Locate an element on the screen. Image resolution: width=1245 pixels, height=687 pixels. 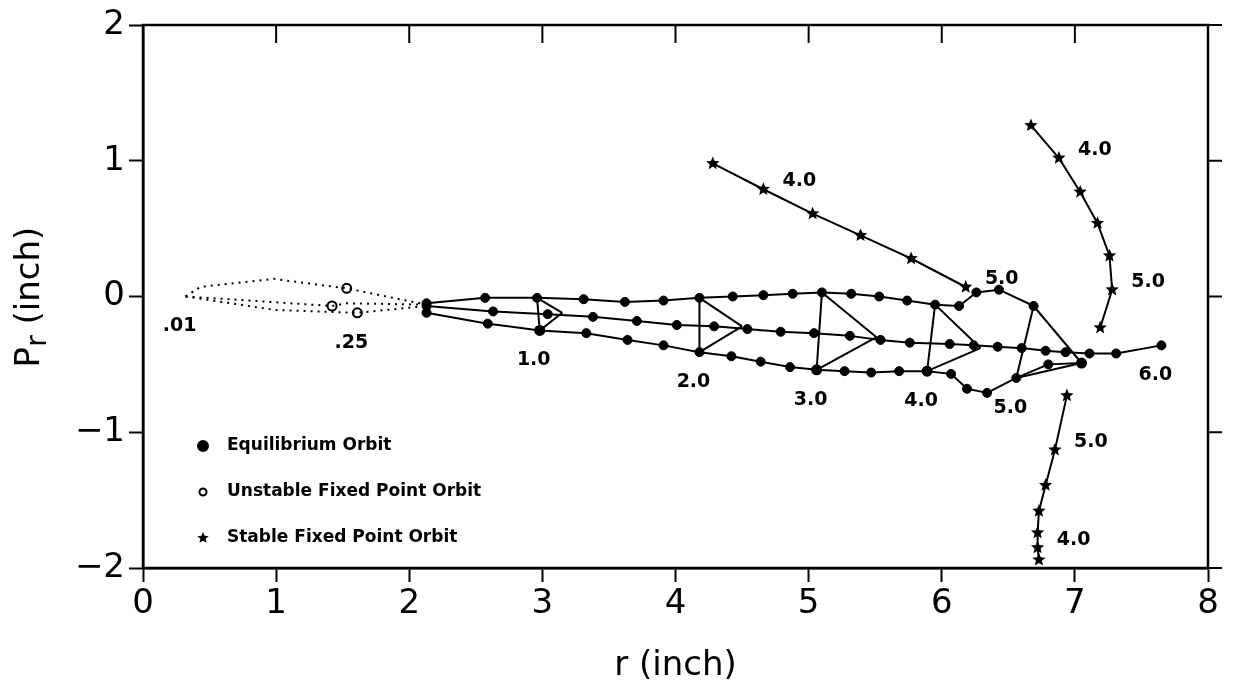
annotation: 1.0 is located at coordinates (533, 358).